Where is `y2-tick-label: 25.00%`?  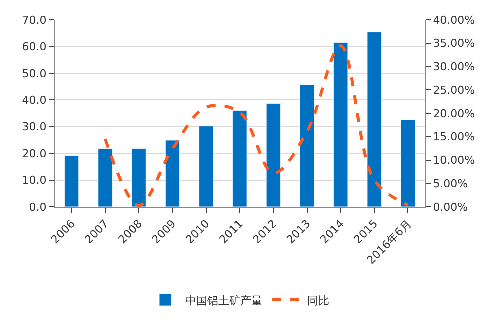 y2-tick-label: 25.00% is located at coordinates (454, 90).